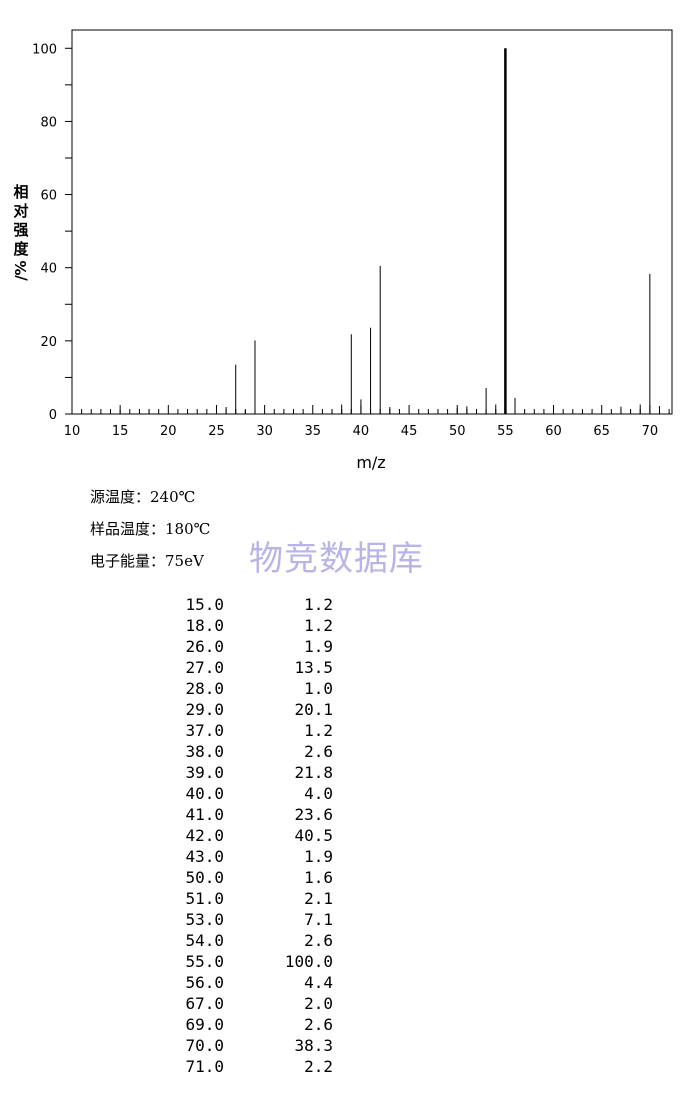  I want to click on peak-mz-value: 38.0, so click(204, 751).